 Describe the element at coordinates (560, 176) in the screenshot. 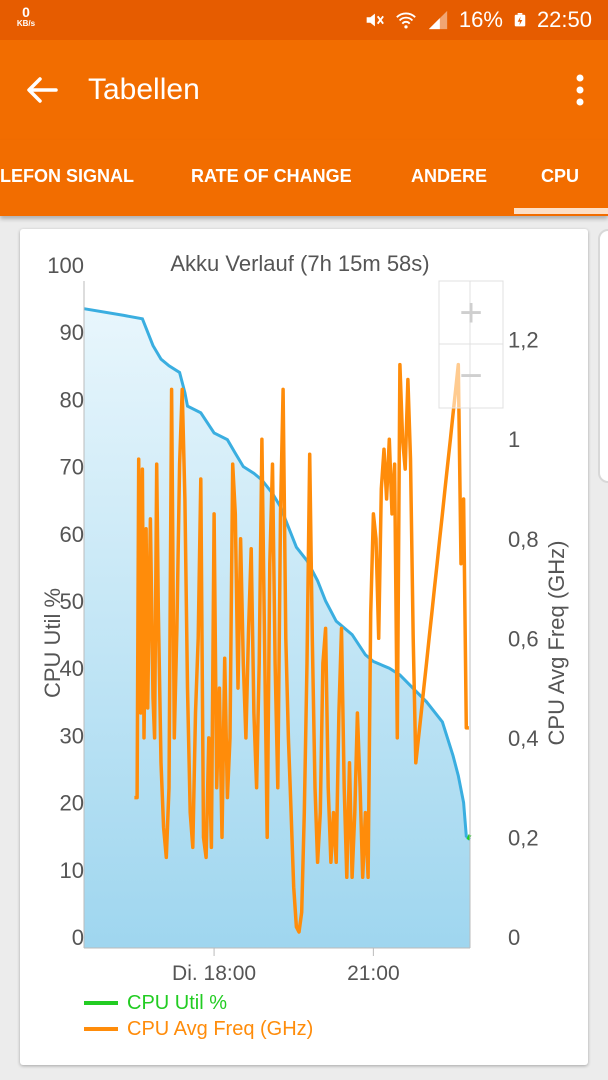

I see `tab-cpu: CPU` at that location.